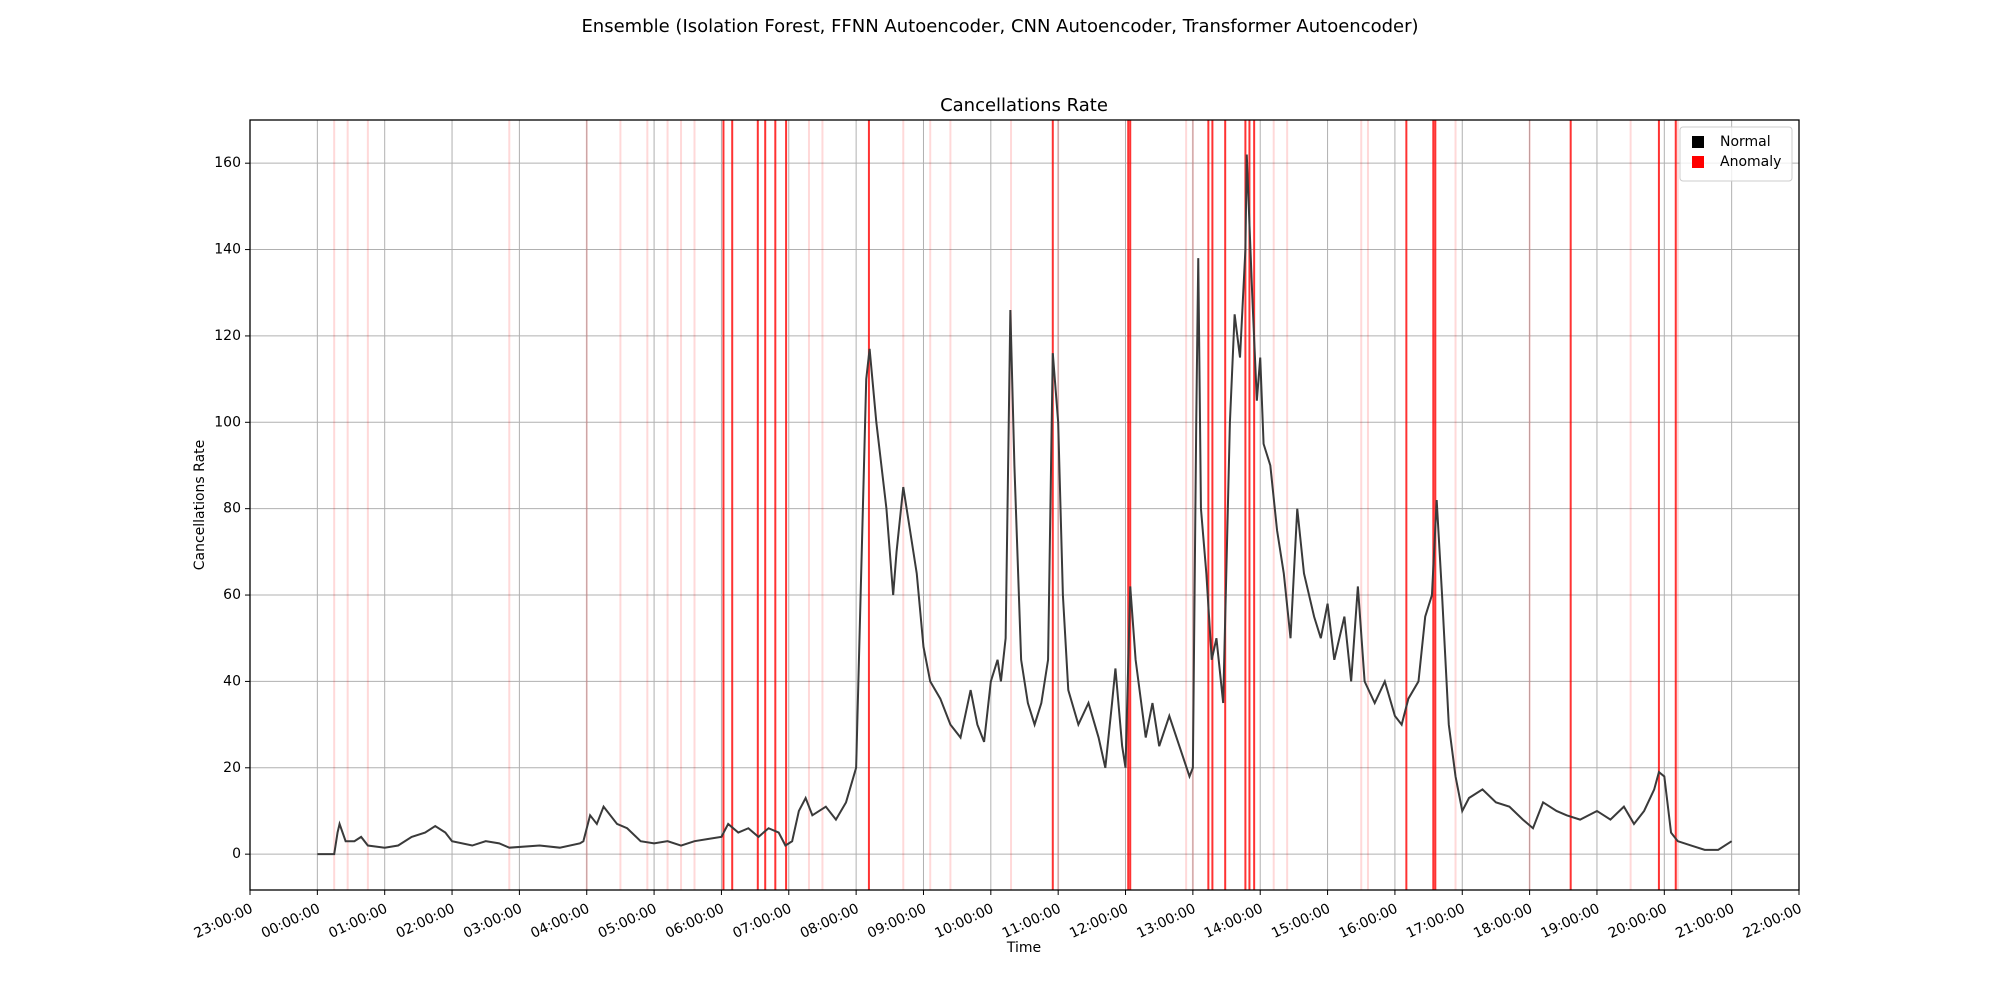 The height and width of the screenshot is (1000, 2000). I want to click on y-tick-label: 160, so click(227, 163).